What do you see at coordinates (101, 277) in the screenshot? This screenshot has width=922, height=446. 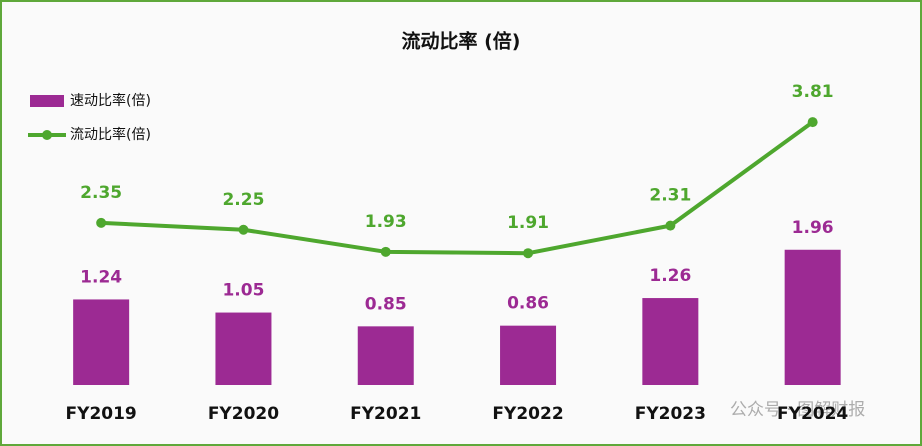 I see `data-label: 1.24` at bounding box center [101, 277].